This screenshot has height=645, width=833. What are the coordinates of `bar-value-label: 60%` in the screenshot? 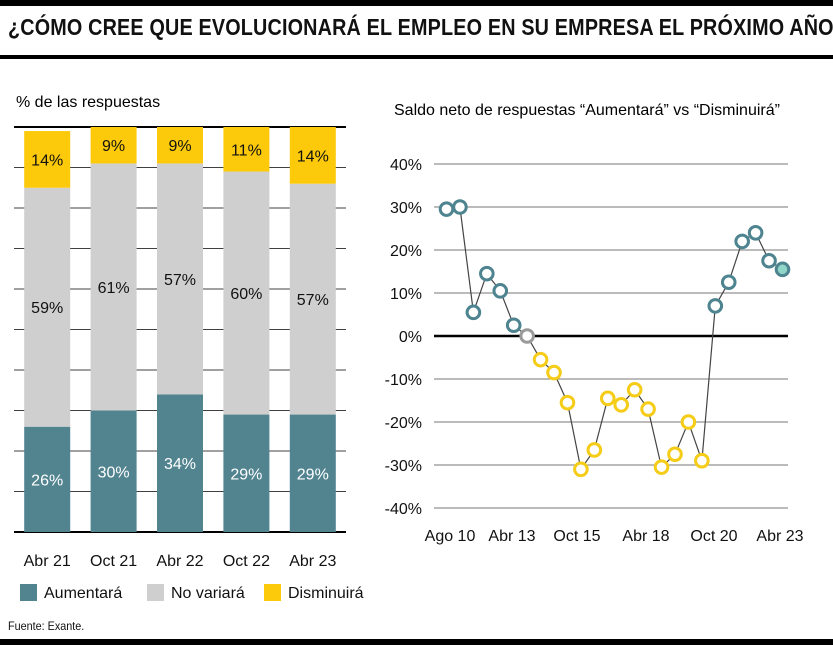 It's located at (246, 294).